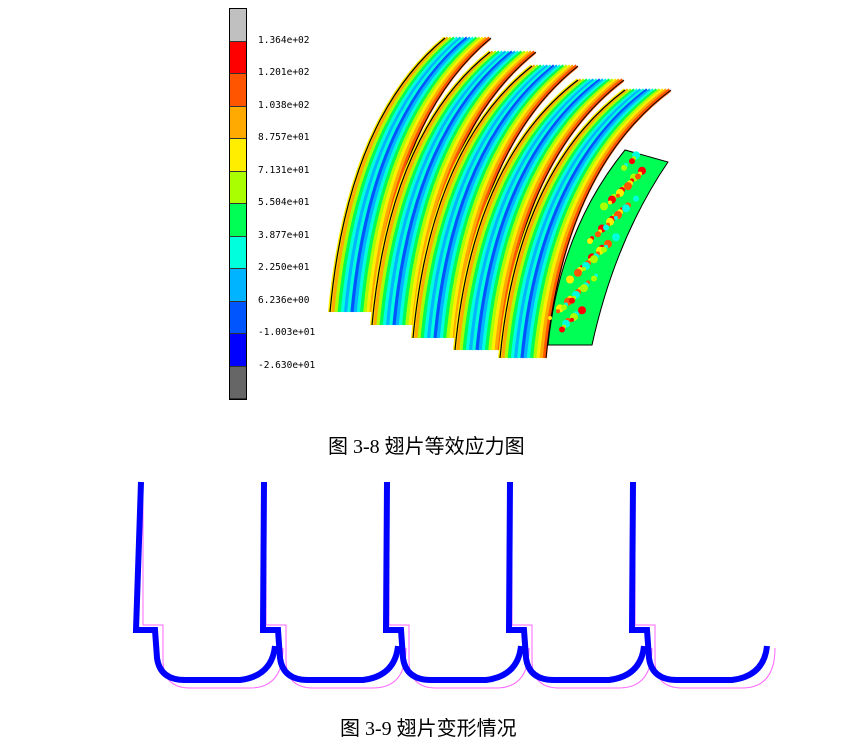 The width and height of the screenshot is (861, 741). Describe the element at coordinates (284, 267) in the screenshot. I see `legend-label: 2.250e+01` at that location.